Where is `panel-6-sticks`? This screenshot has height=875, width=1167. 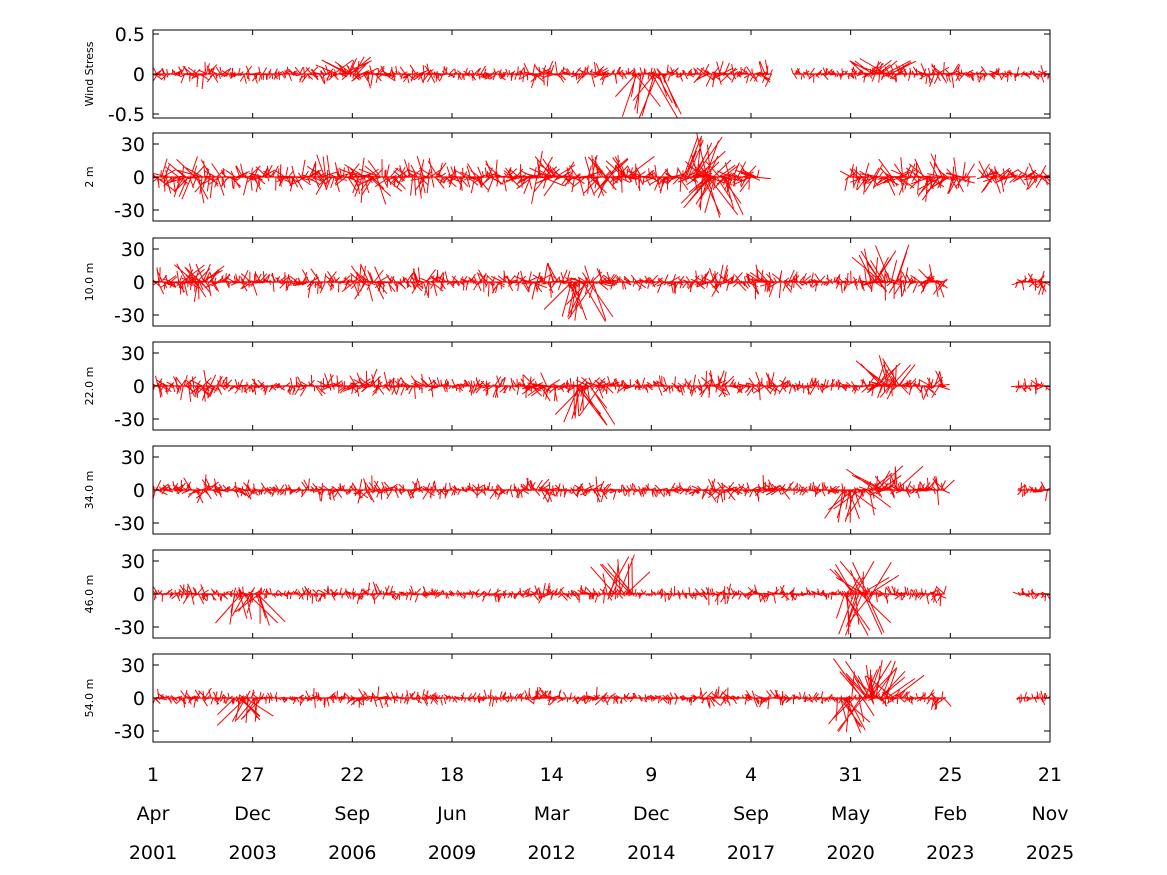
panel-6-sticks is located at coordinates (601, 595).